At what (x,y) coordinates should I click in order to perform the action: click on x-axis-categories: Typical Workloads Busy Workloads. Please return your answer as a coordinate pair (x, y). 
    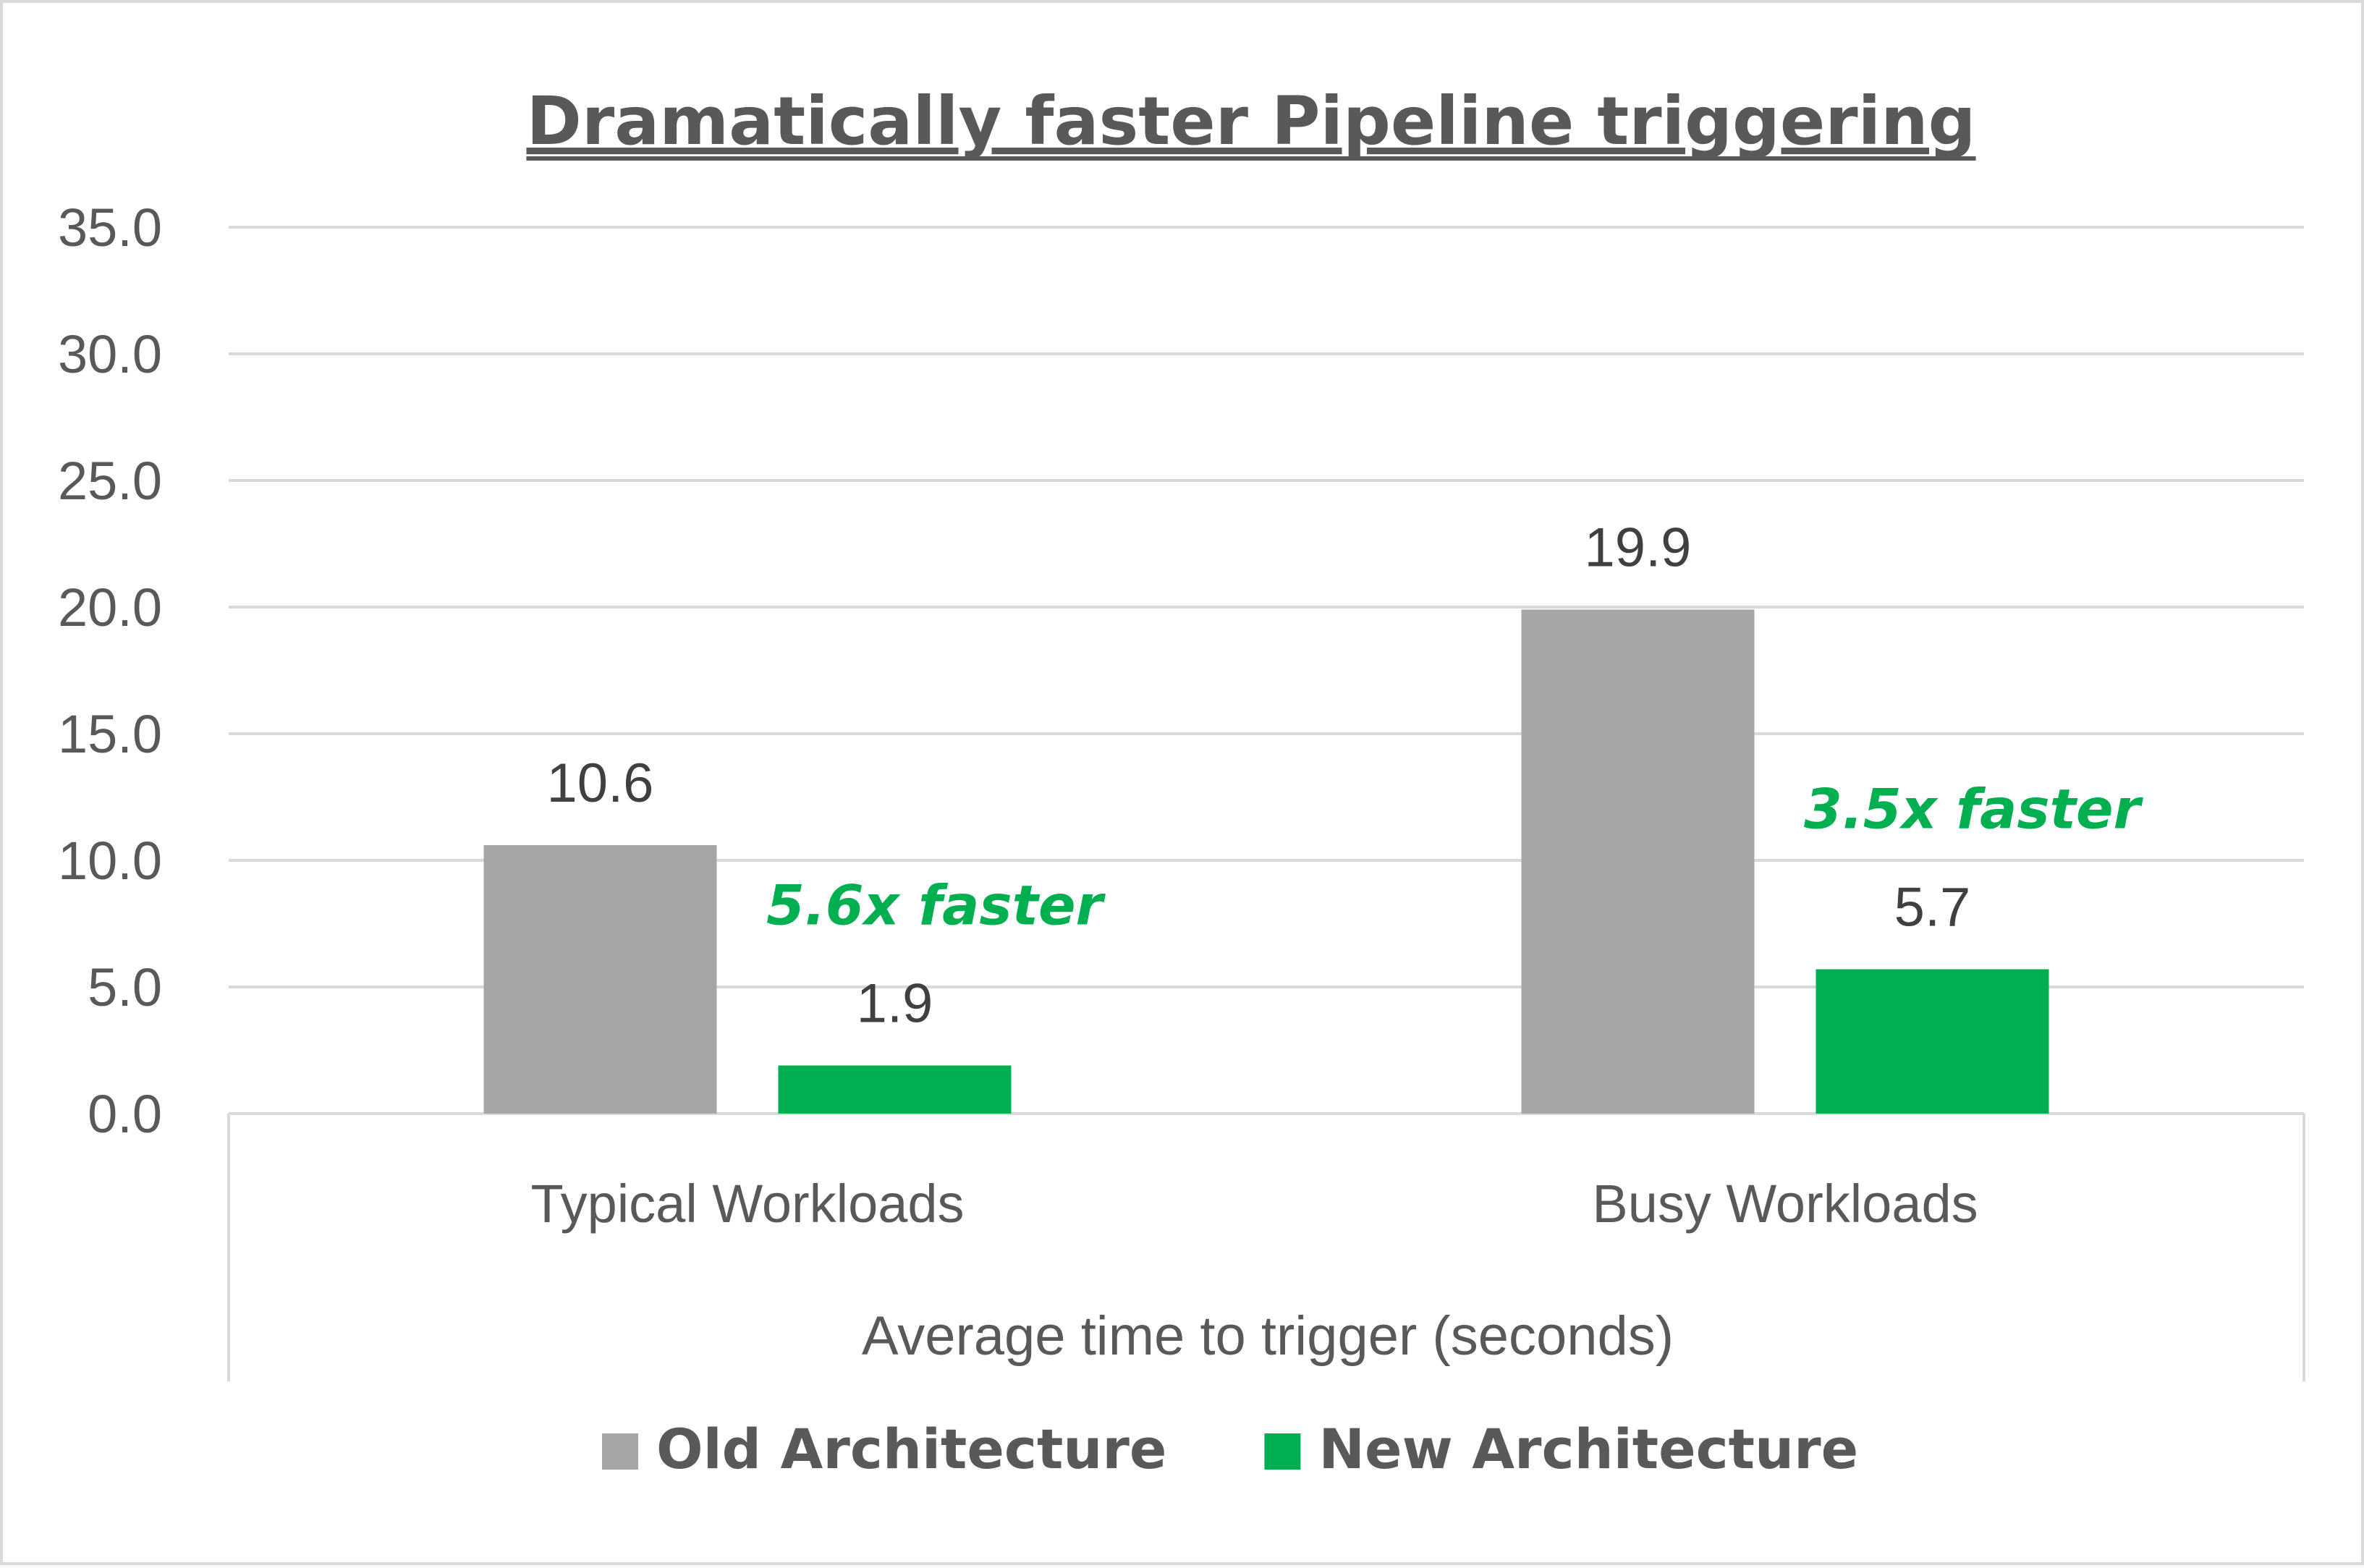
    Looking at the image, I should click on (1254, 1204).